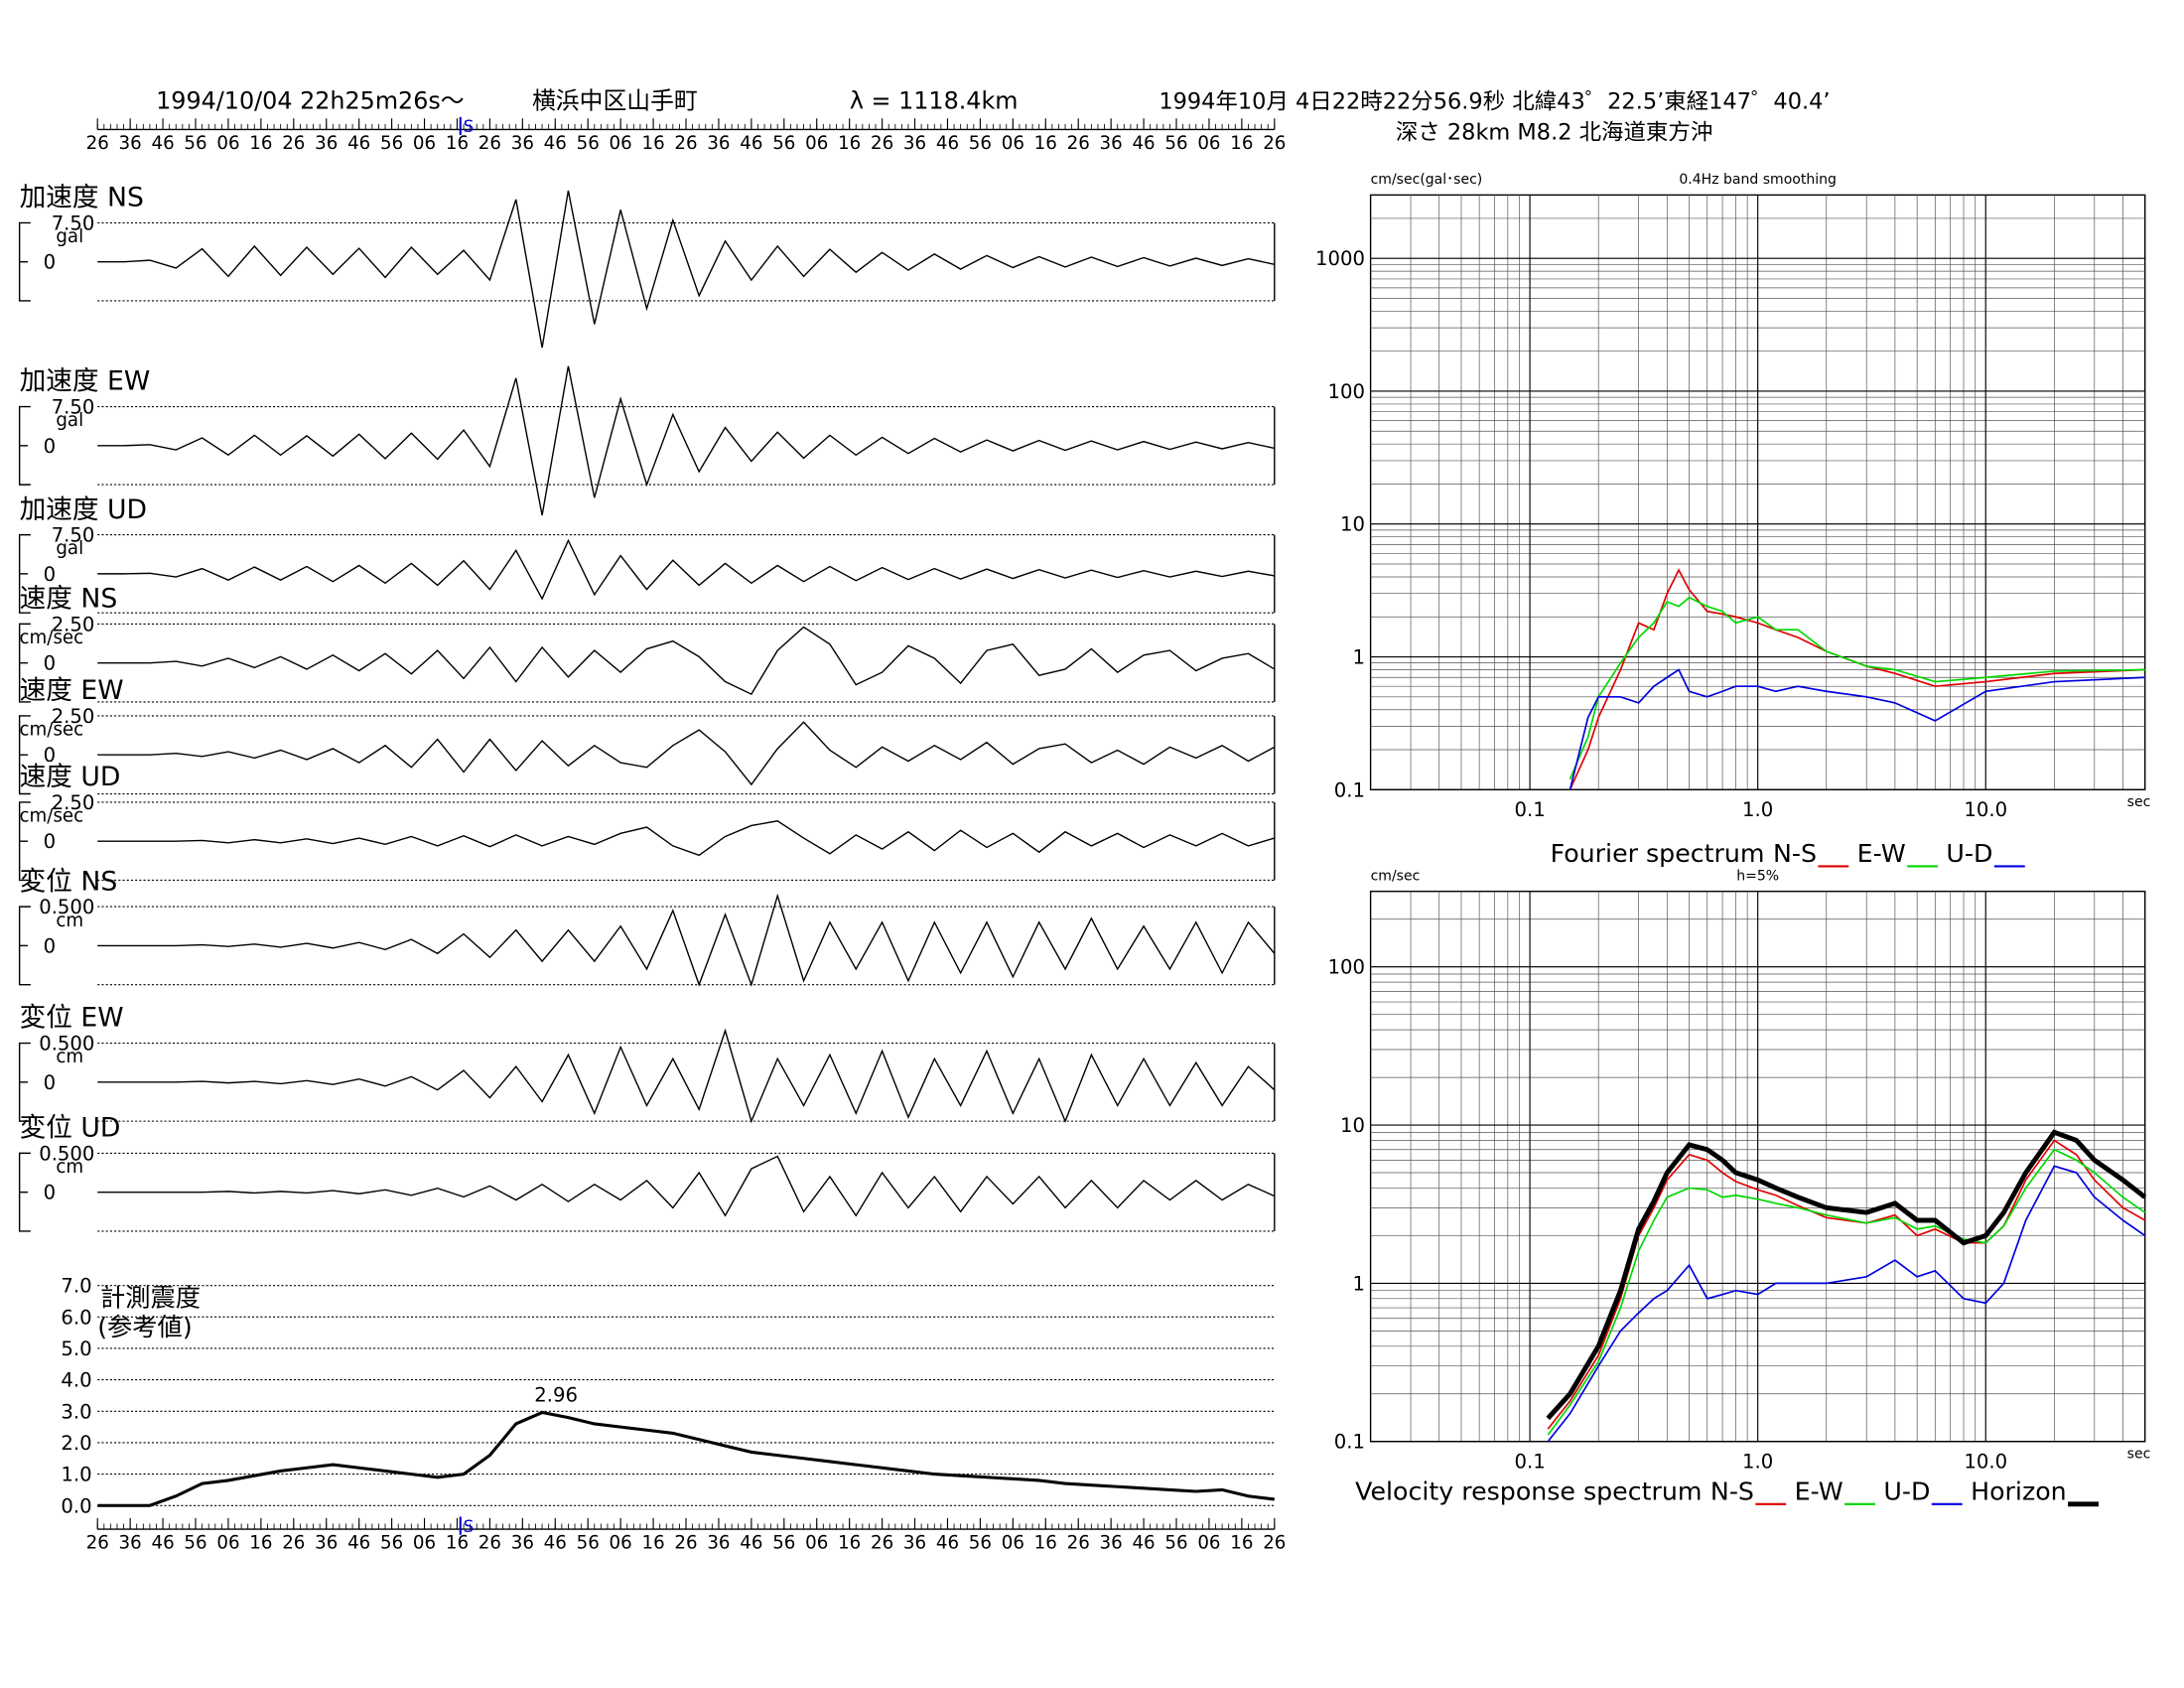  Describe the element at coordinates (1349, 789) in the screenshot. I see `y-tick-label: 0.1` at that location.